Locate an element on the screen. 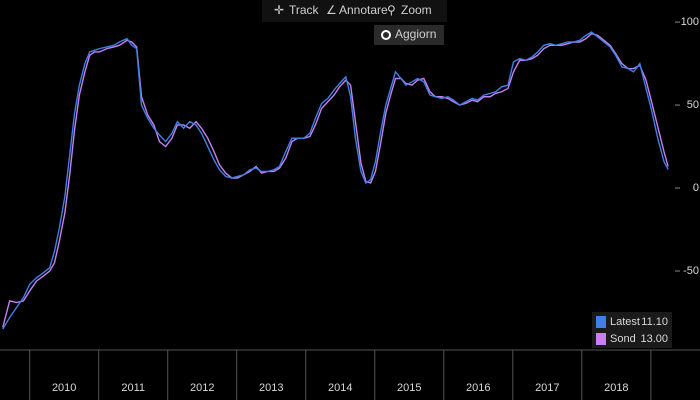  x-tick-label: 2010 is located at coordinates (64, 388).